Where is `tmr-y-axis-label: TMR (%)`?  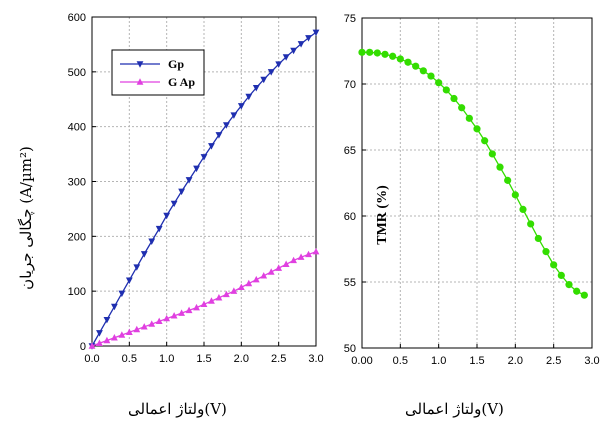
tmr-y-axis-label: TMR (%) is located at coordinates (382, 215).